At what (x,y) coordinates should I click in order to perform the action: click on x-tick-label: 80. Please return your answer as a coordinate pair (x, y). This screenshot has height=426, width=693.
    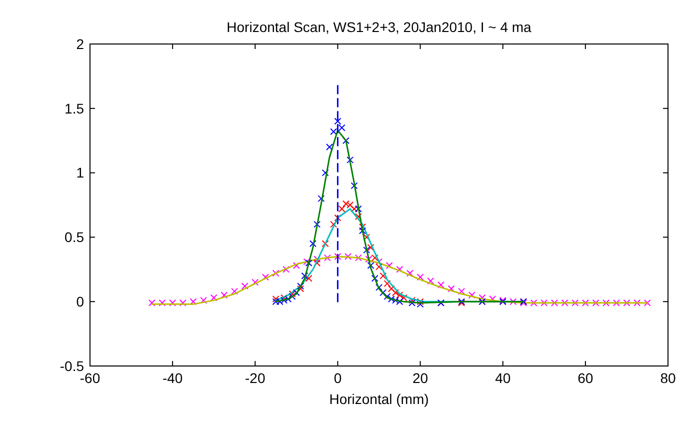
    Looking at the image, I should click on (668, 378).